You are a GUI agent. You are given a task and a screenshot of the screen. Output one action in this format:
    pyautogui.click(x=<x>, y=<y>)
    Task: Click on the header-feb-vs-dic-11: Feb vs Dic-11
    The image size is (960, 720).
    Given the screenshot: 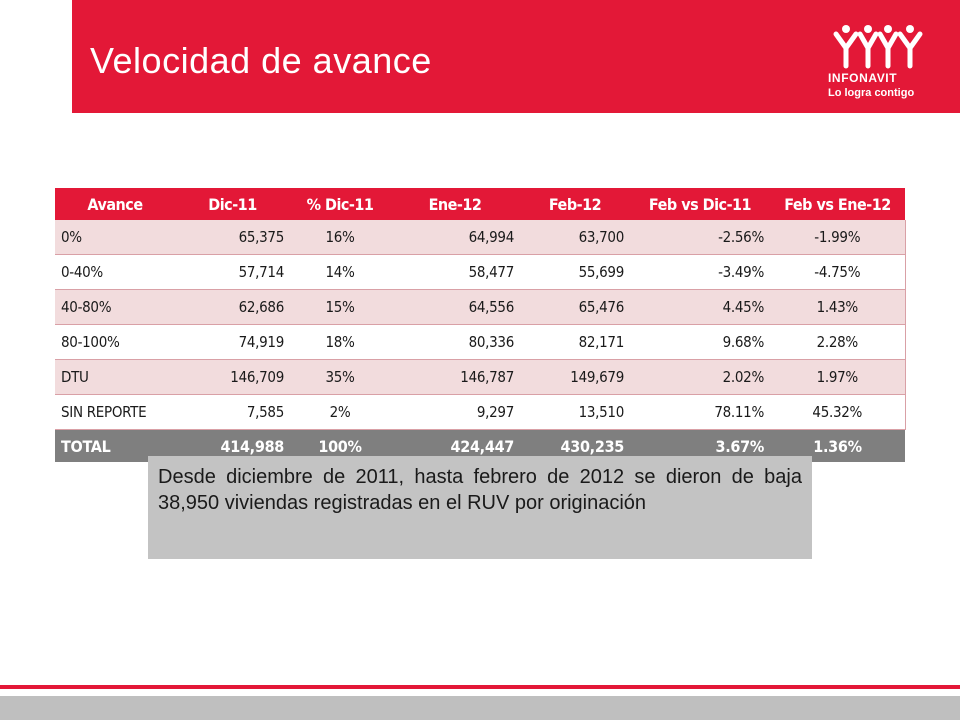 What is the action you would take?
    pyautogui.click(x=700, y=204)
    